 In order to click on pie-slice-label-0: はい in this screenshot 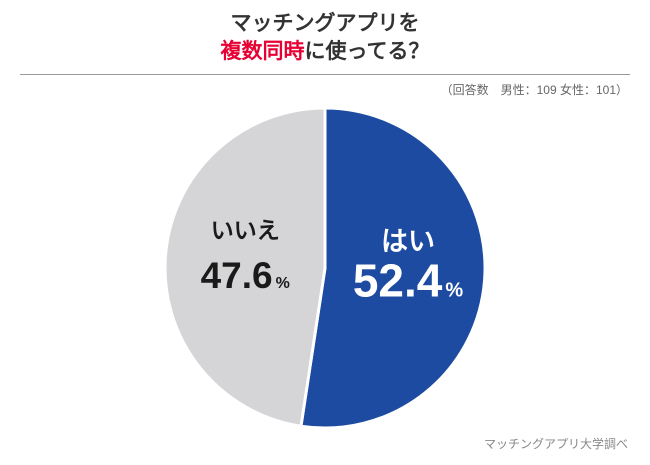, I will do `click(408, 241)`.